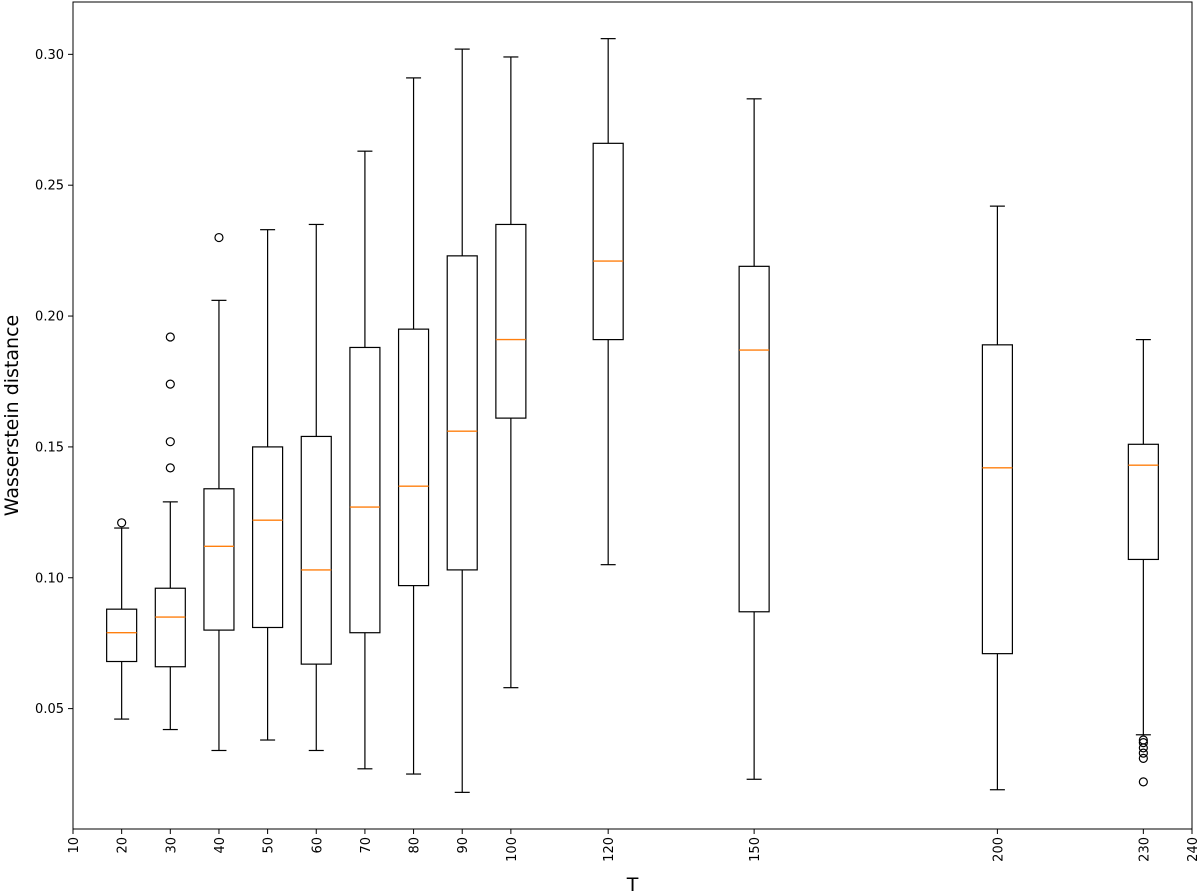  What do you see at coordinates (49, 447) in the screenshot?
I see `y-tick-label-2: 0.15` at bounding box center [49, 447].